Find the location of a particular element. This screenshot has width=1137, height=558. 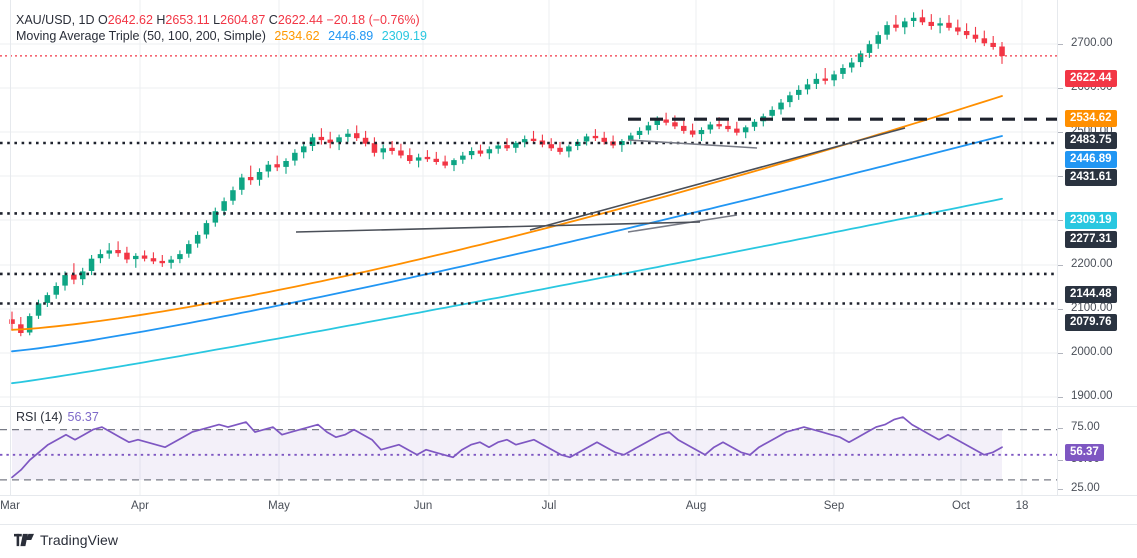

tradingview-logo-icon is located at coordinates (24, 540).